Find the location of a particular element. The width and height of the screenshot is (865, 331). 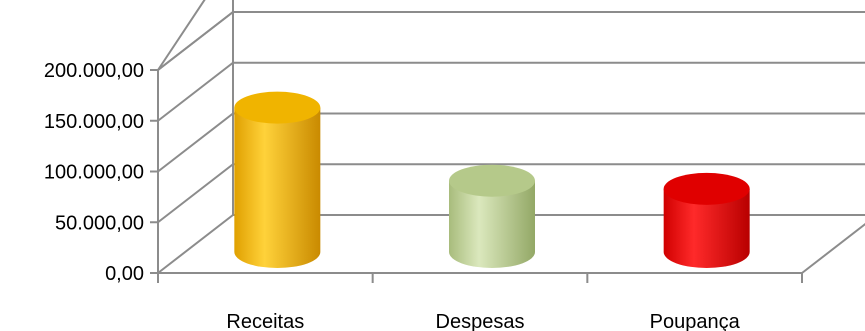

bar-receitas is located at coordinates (277, 180).